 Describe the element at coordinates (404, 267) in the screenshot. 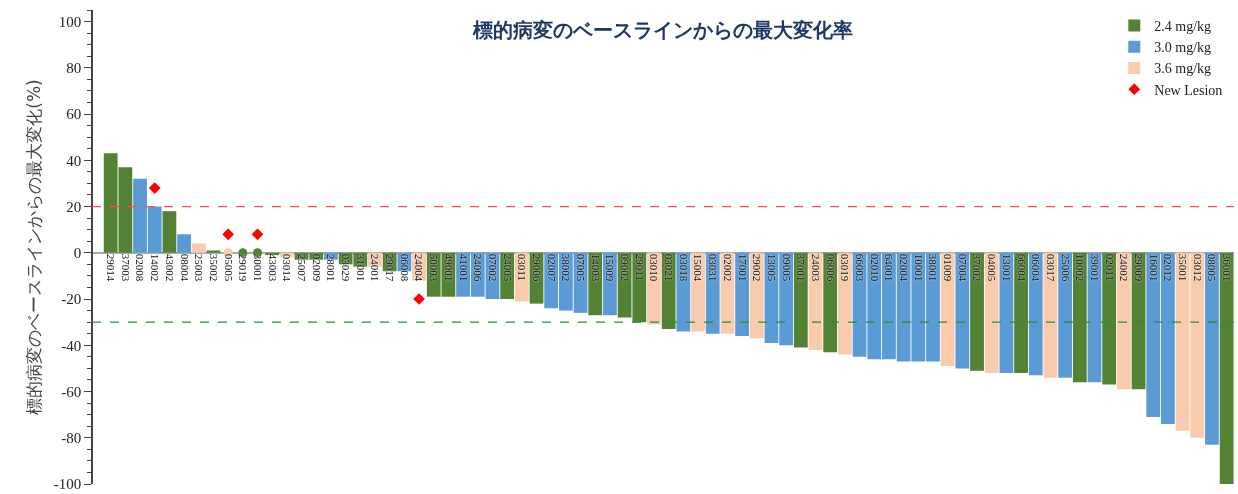

I see `x-tick-label: 06008` at that location.